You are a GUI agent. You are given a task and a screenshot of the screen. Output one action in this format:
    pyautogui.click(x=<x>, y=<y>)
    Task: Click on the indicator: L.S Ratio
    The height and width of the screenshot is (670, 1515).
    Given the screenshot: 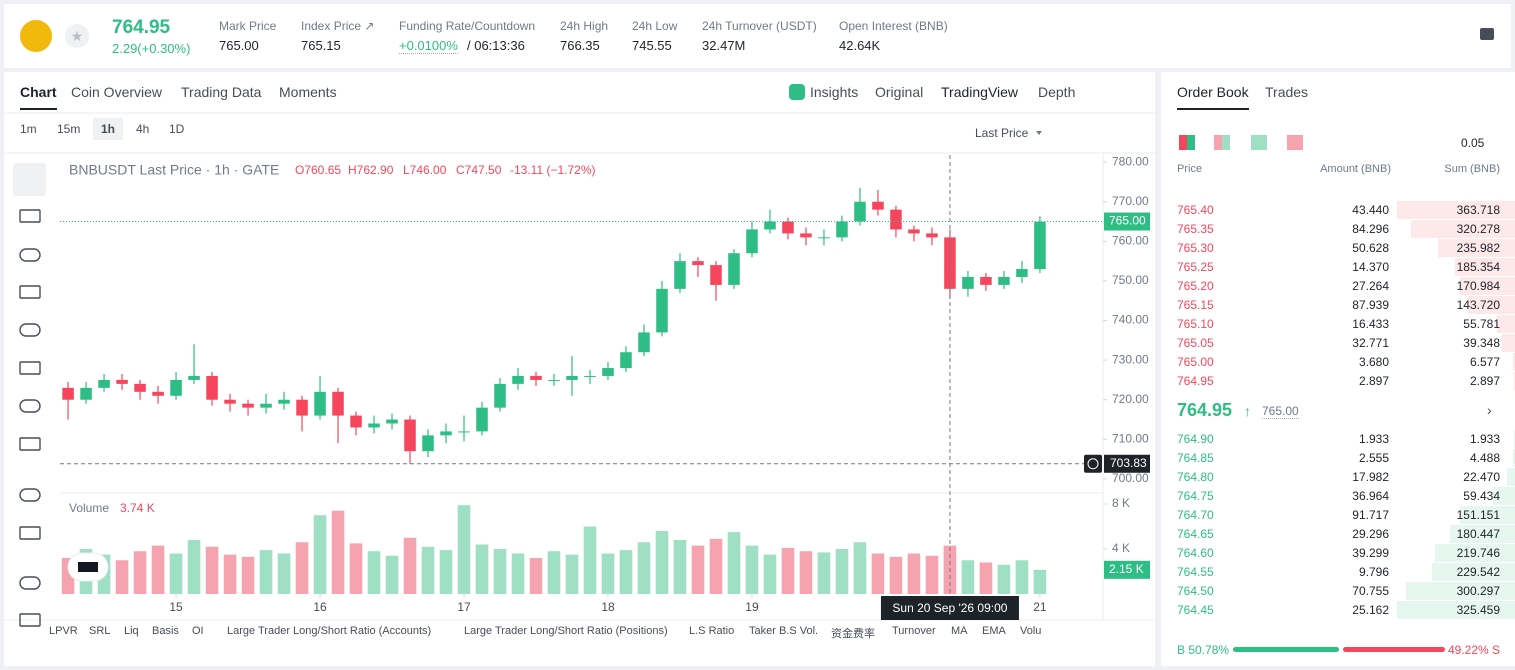 What is the action you would take?
    pyautogui.click(x=712, y=631)
    